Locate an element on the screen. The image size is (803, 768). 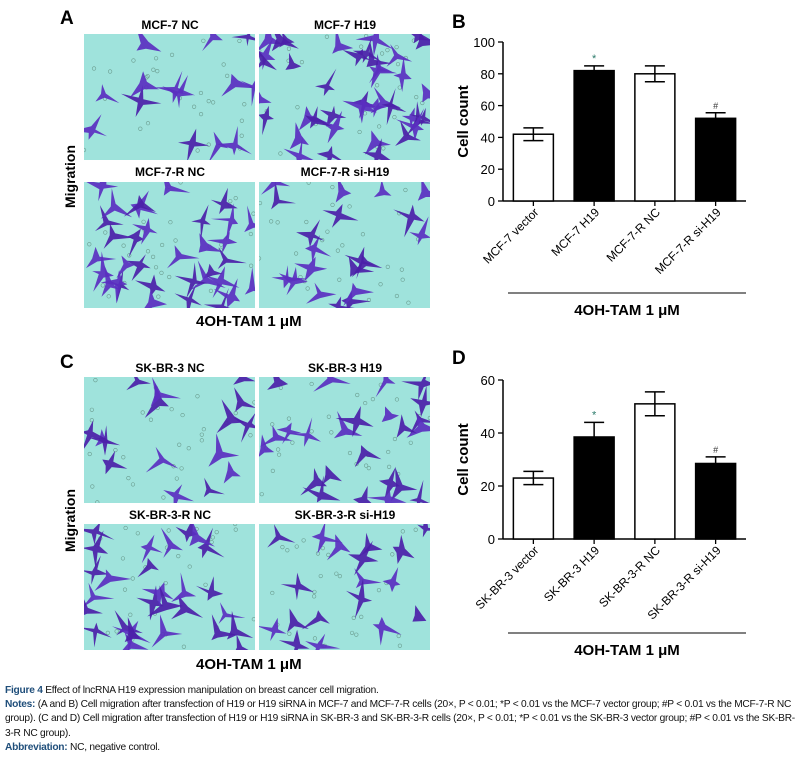
micrograph is located at coordinates (344, 440).